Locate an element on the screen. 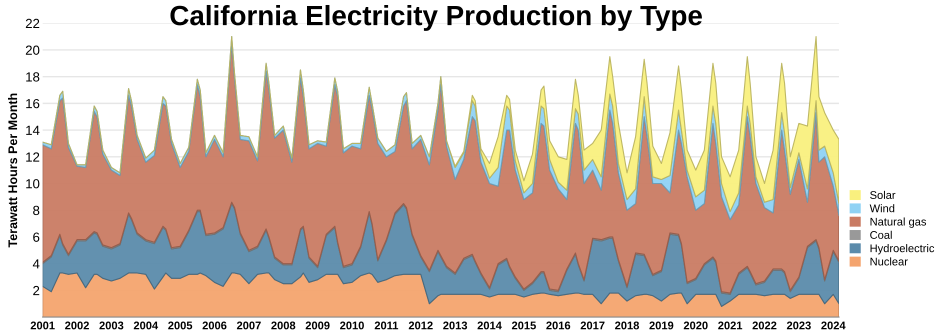  x-tick-label: 2010 is located at coordinates (352, 326).